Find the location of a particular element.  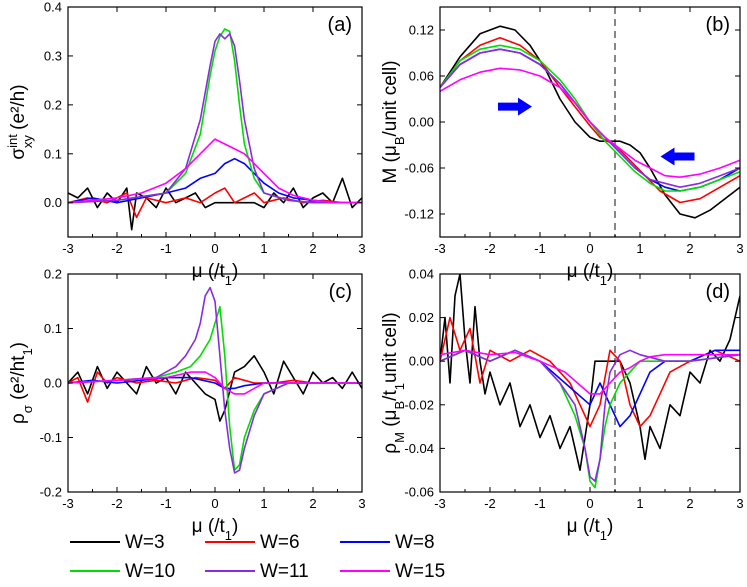

legend-item-w11: W=11 is located at coordinates (257, 571).